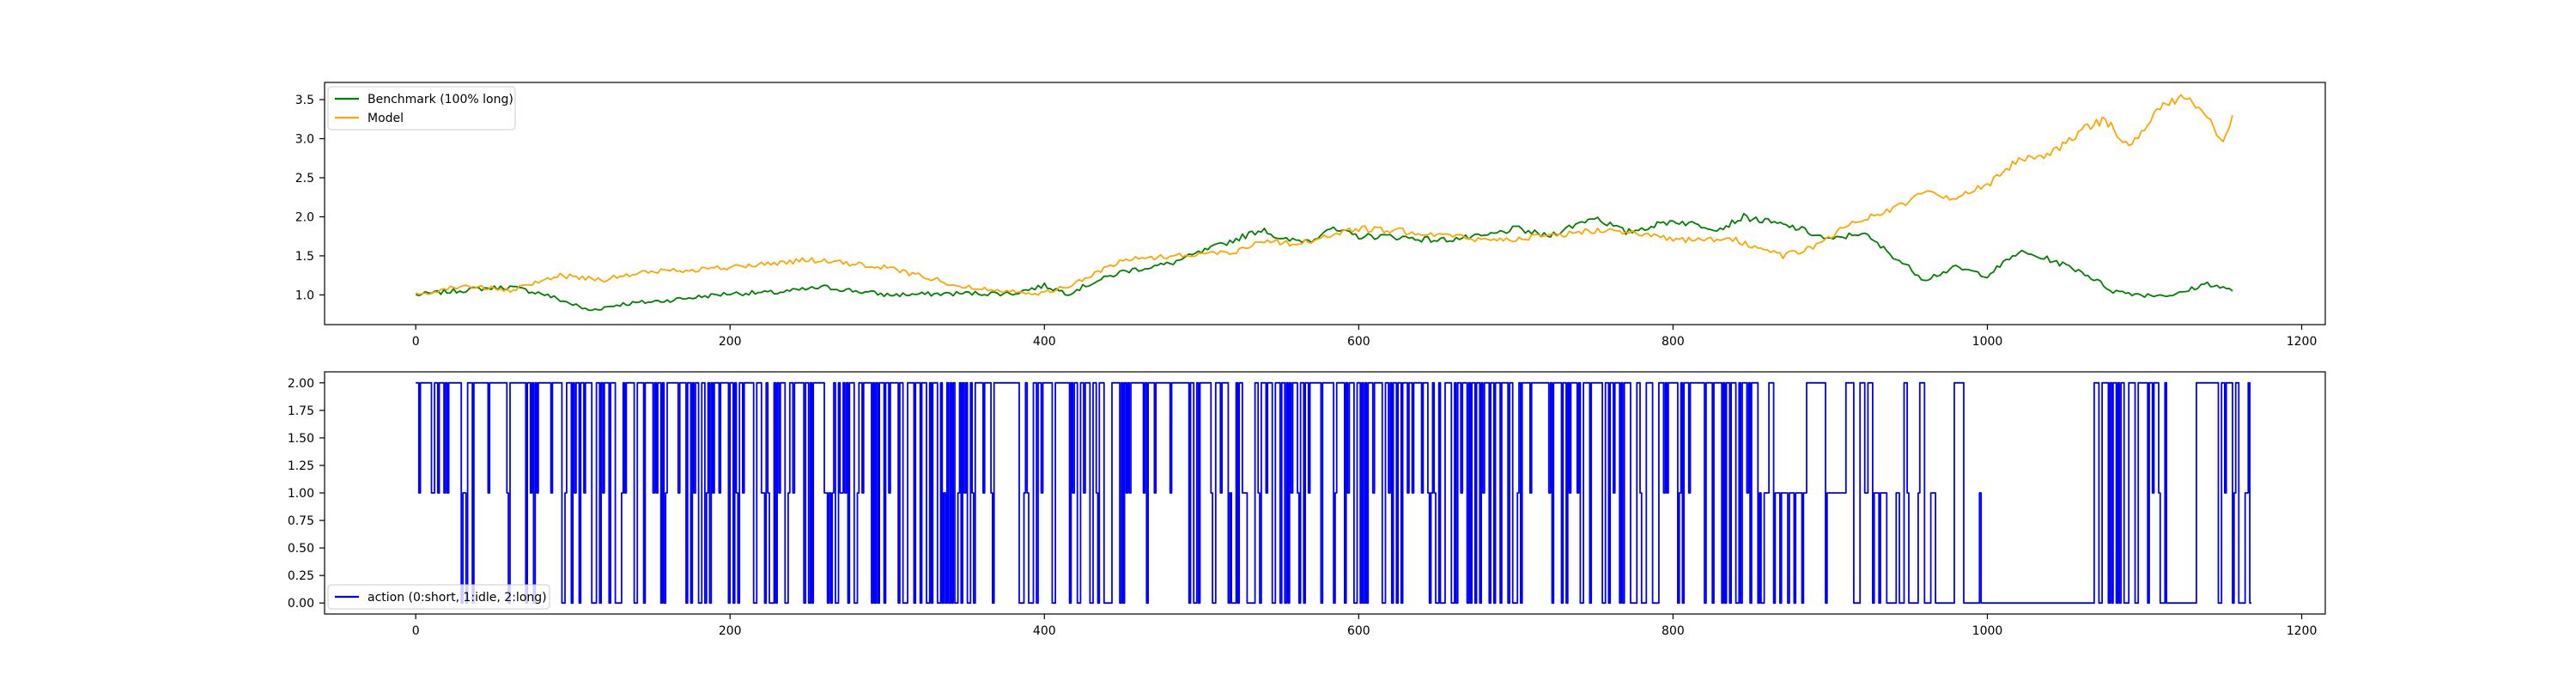 The image size is (2576, 687). What do you see at coordinates (304, 257) in the screenshot?
I see `y-tick-label: 1.5` at bounding box center [304, 257].